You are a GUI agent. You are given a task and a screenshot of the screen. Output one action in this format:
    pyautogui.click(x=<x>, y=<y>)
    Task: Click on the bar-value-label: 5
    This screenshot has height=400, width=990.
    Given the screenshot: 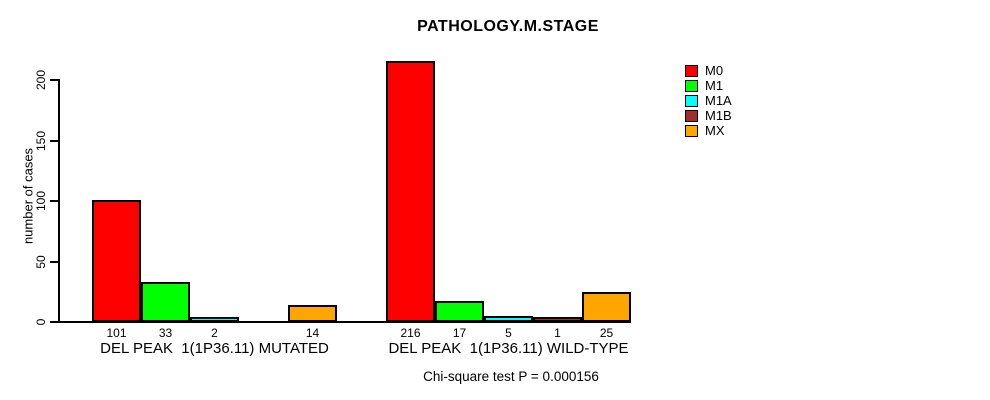 What is the action you would take?
    pyautogui.click(x=508, y=333)
    